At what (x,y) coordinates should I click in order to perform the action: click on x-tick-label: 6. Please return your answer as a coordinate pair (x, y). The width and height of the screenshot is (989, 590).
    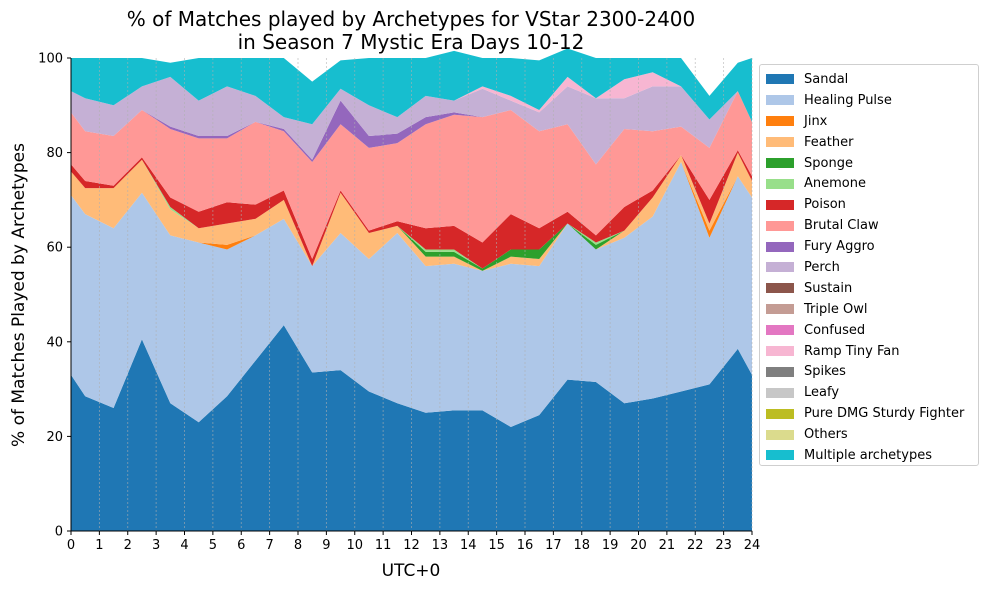
    Looking at the image, I should click on (241, 545).